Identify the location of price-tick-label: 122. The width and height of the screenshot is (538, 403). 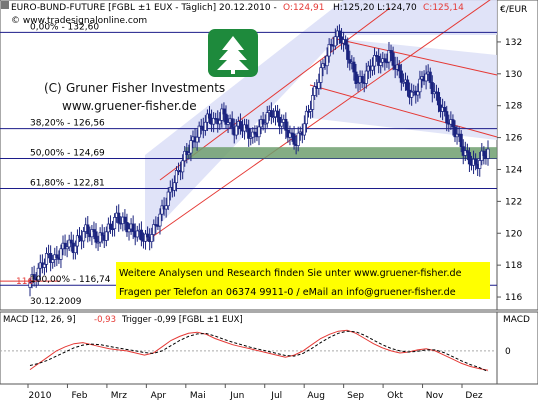
(513, 202).